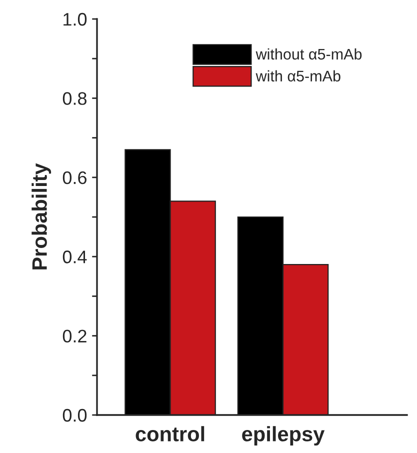 The width and height of the screenshot is (417, 453). Describe the element at coordinates (74, 336) in the screenshot. I see `y-tick-label: 0.2` at that location.